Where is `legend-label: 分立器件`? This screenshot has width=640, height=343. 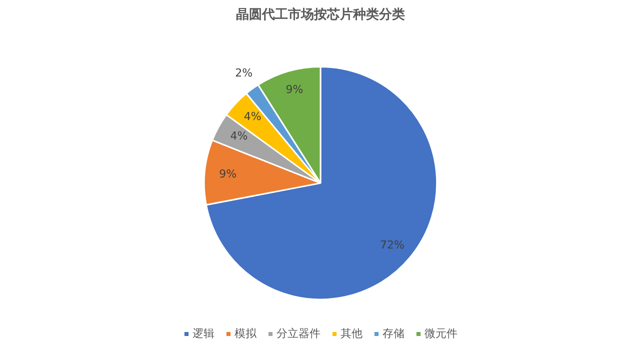 legend-label: 分立器件 is located at coordinates (298, 333).